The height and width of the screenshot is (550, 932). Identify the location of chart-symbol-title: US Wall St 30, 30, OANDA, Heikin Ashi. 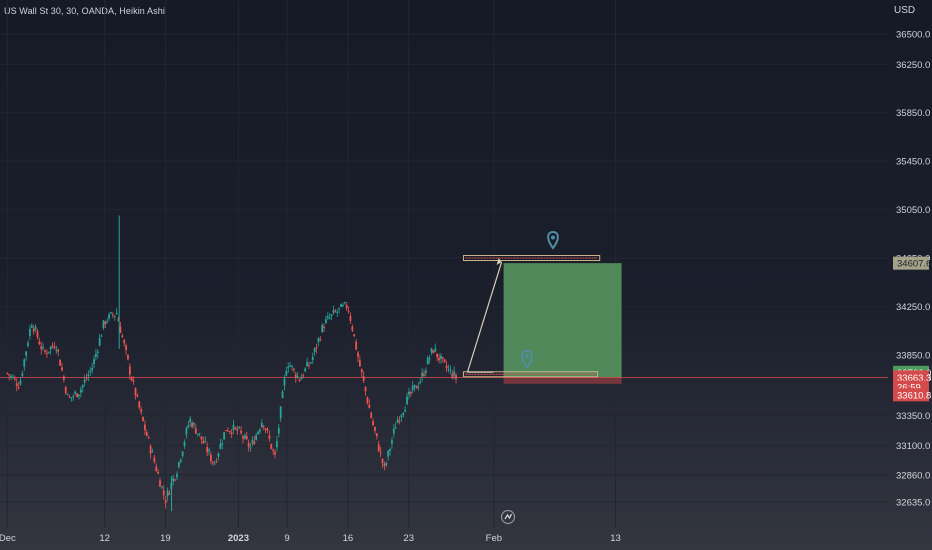
(84, 11).